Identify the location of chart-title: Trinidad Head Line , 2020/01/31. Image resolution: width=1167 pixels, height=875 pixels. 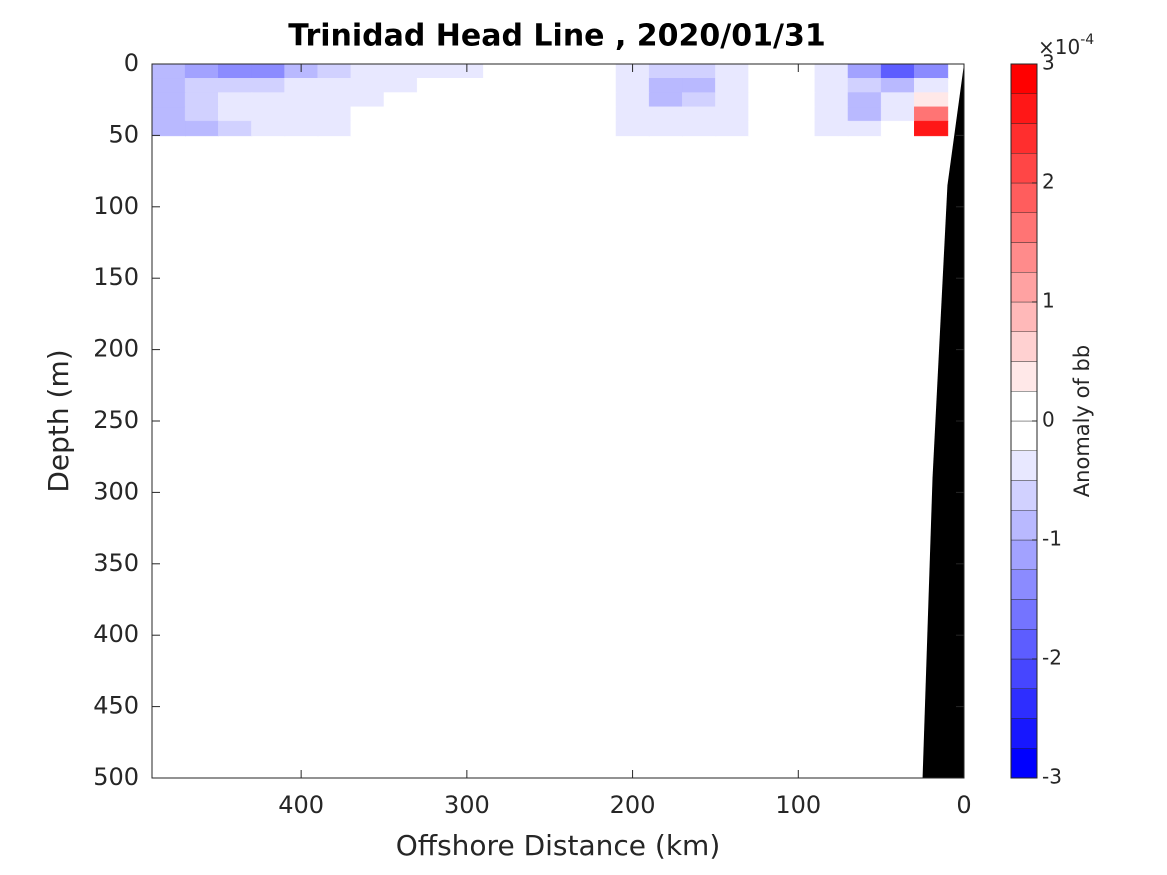
(556, 36).